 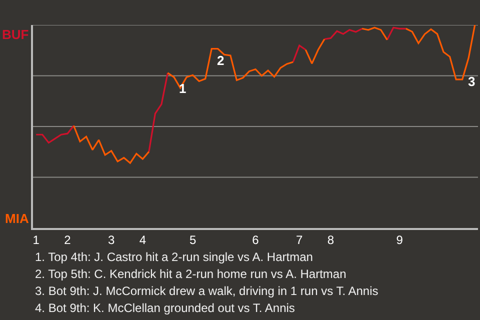 I want to click on x-tick-label: 8, so click(x=330, y=240).